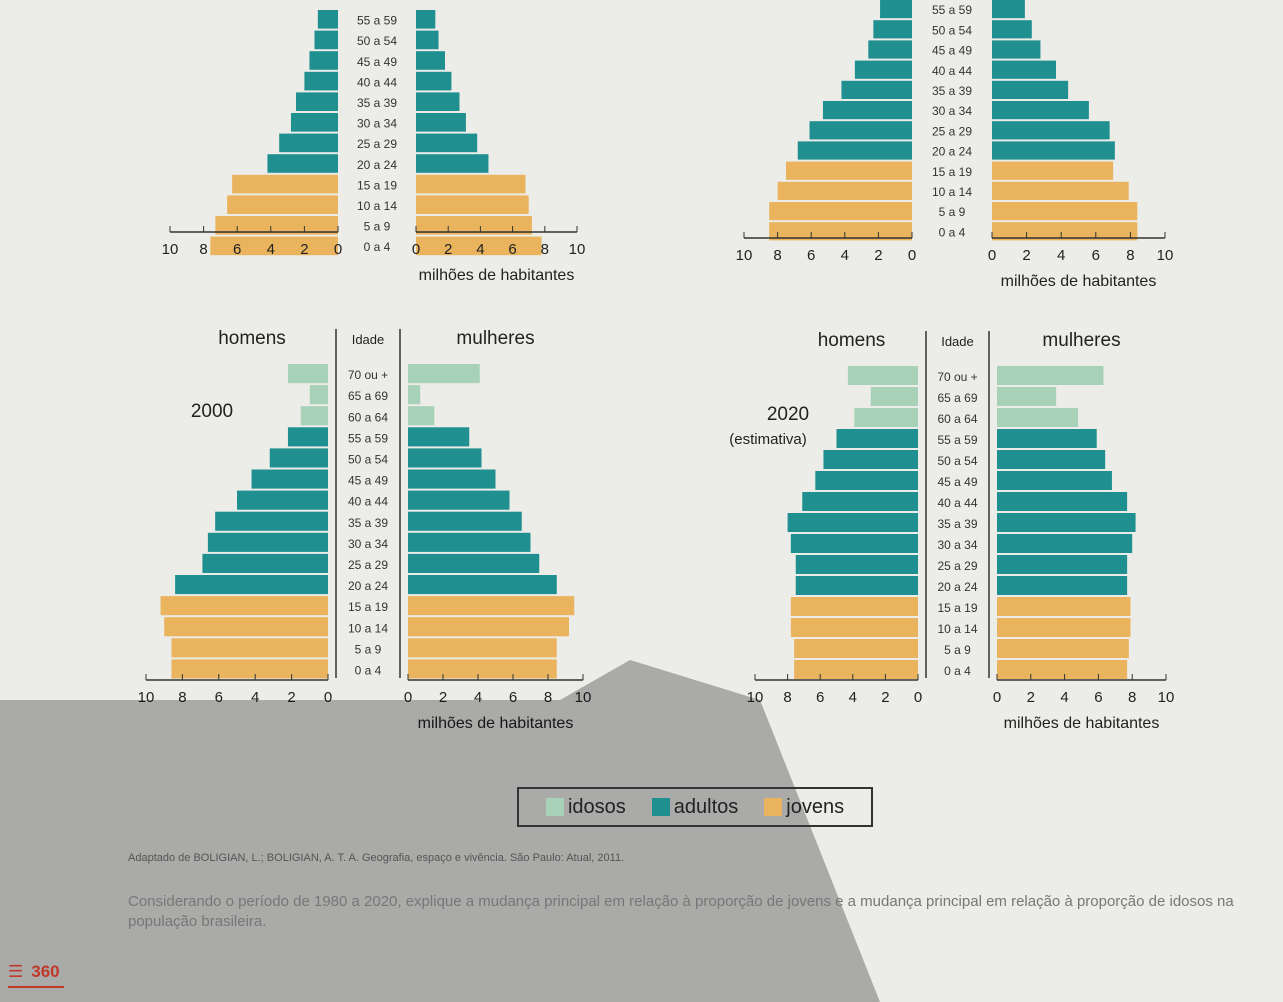  I want to click on legend: idosos adultos jovens, so click(695, 807).